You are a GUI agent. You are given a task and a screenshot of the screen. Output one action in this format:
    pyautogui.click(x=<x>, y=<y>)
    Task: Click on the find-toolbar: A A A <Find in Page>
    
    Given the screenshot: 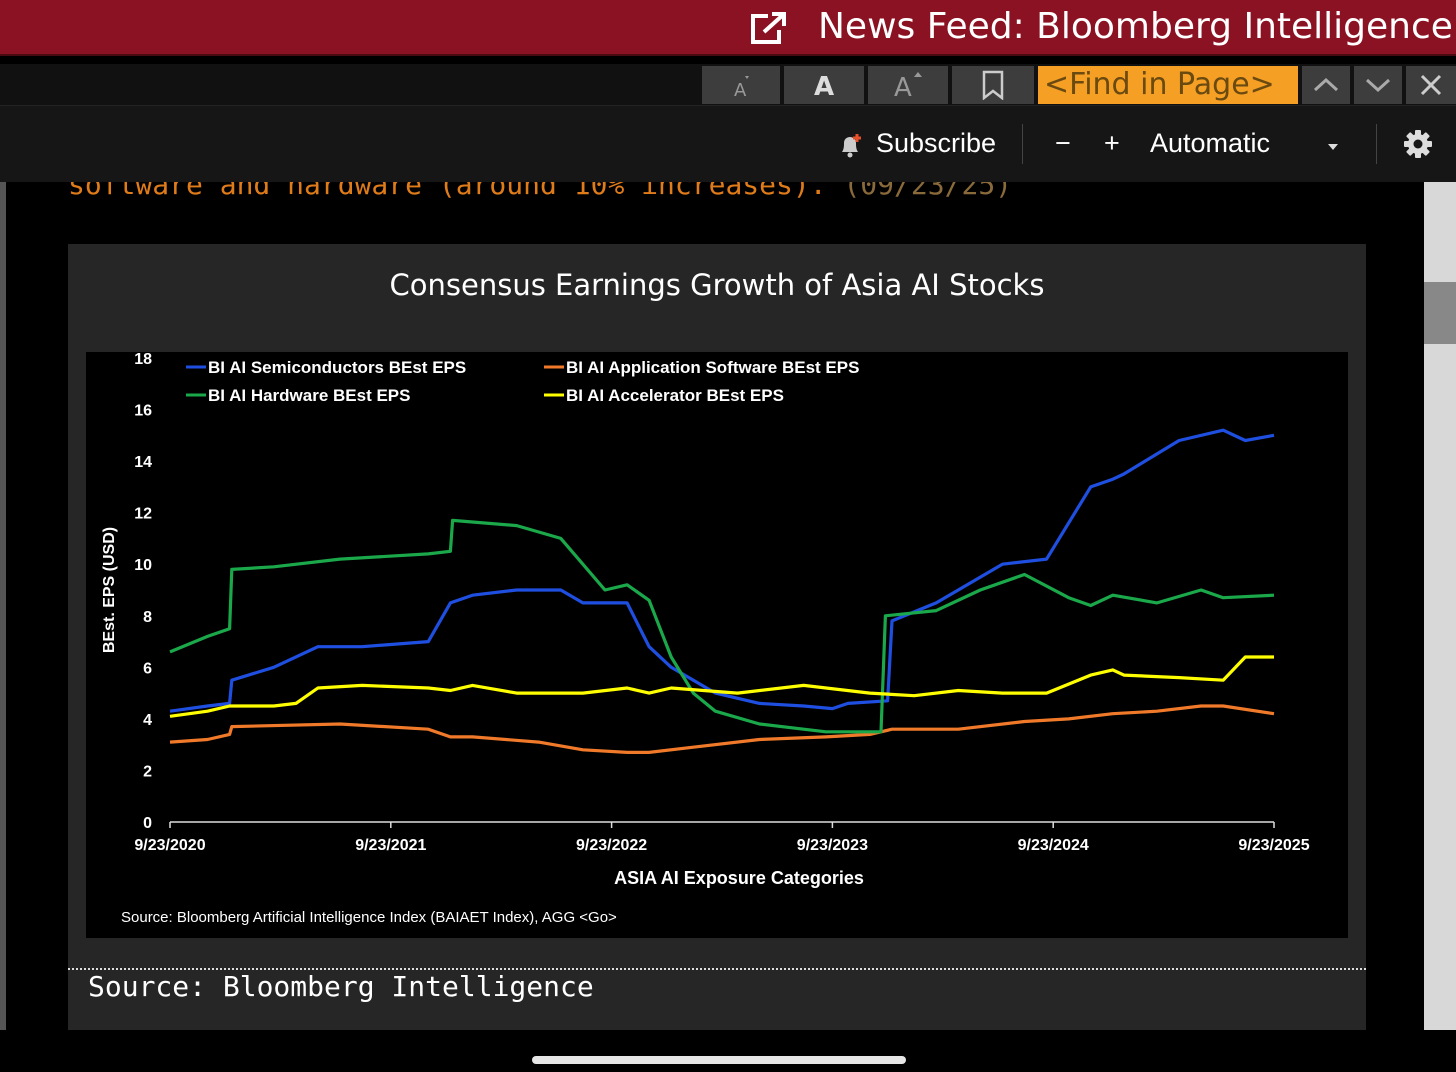 What is the action you would take?
    pyautogui.click(x=728, y=85)
    